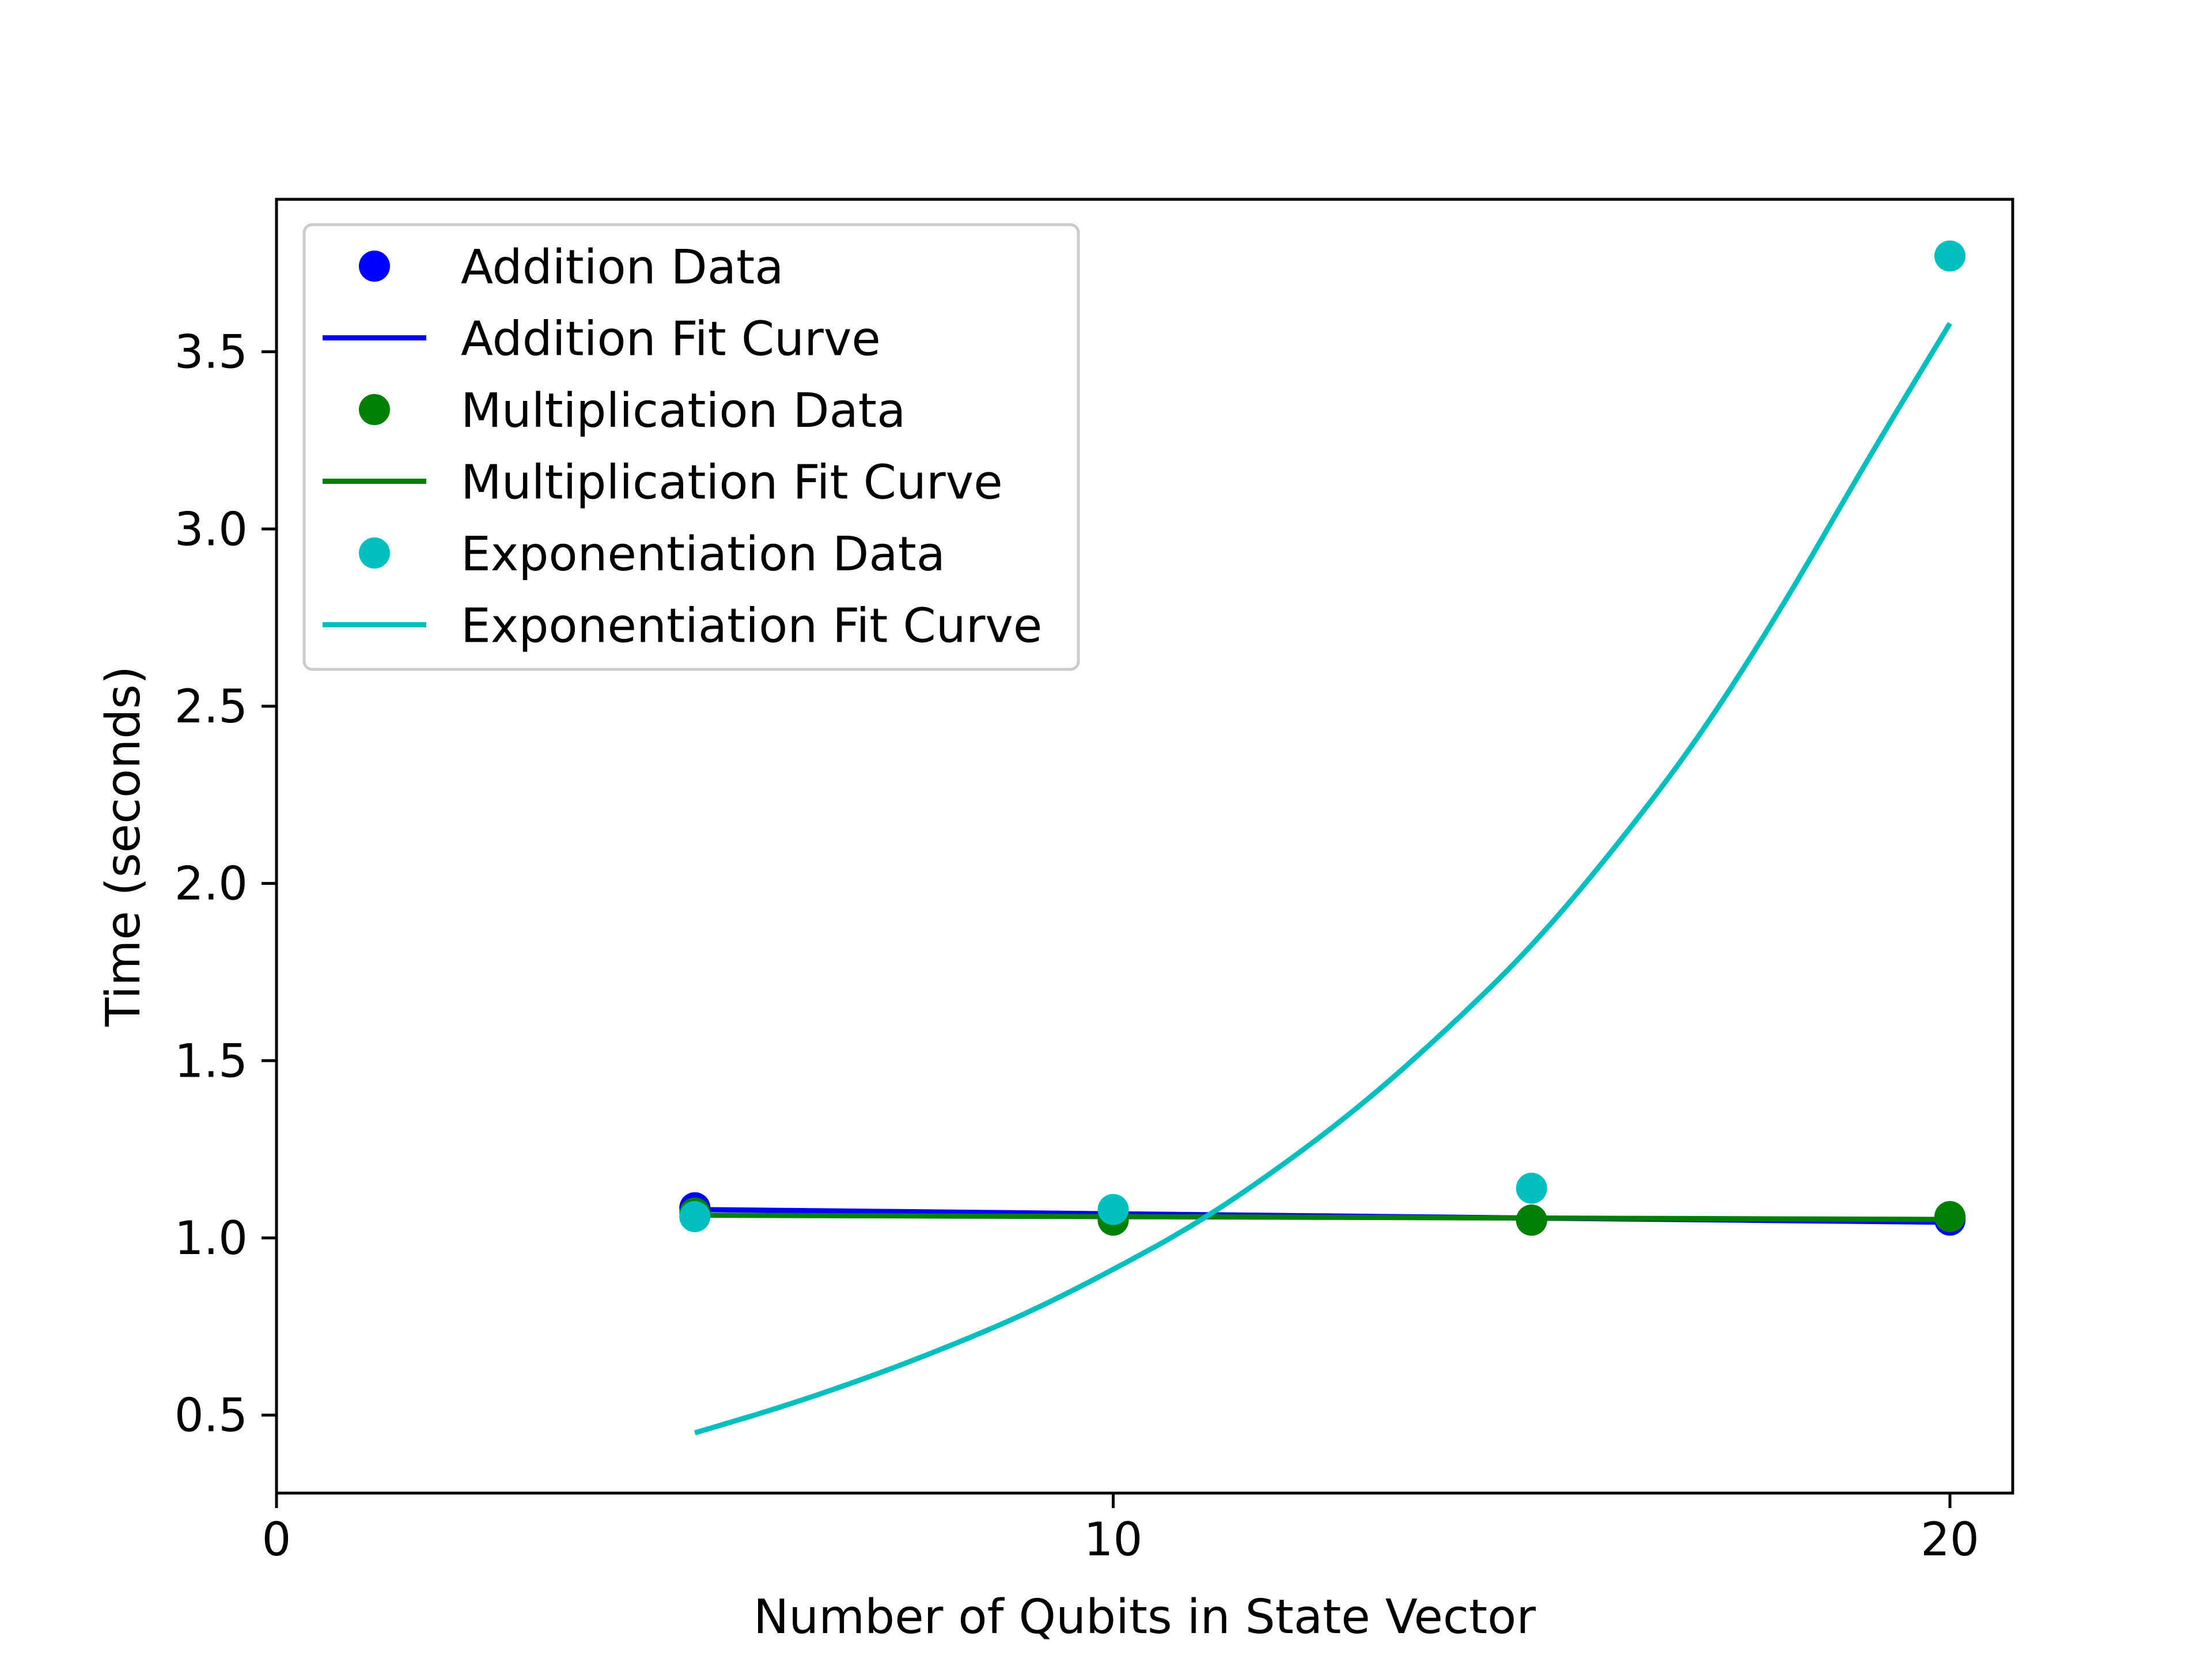  I want to click on y-tick-label: 1.5, so click(211, 1061).